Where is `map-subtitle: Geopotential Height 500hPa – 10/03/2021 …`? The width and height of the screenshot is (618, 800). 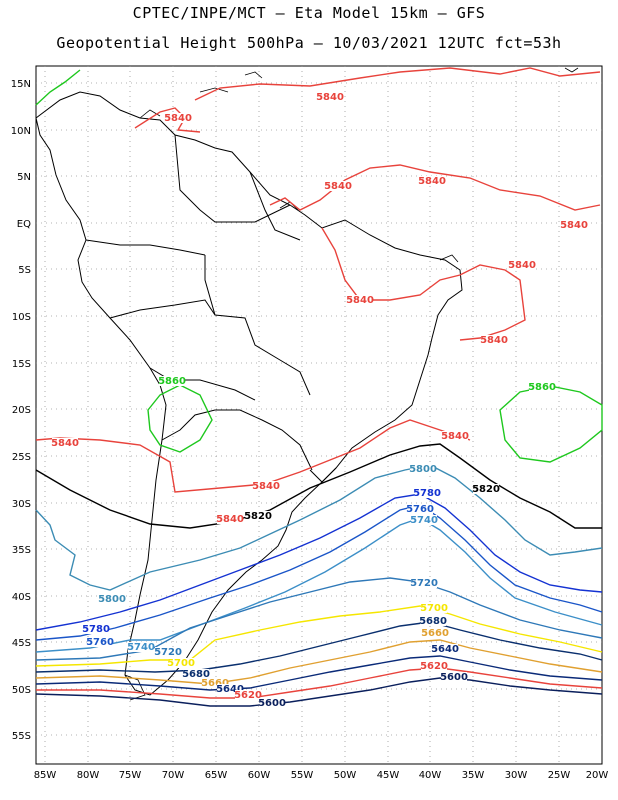
map-subtitle: Geopotential Height 500hPa – 10/03/2021 … is located at coordinates (309, 43).